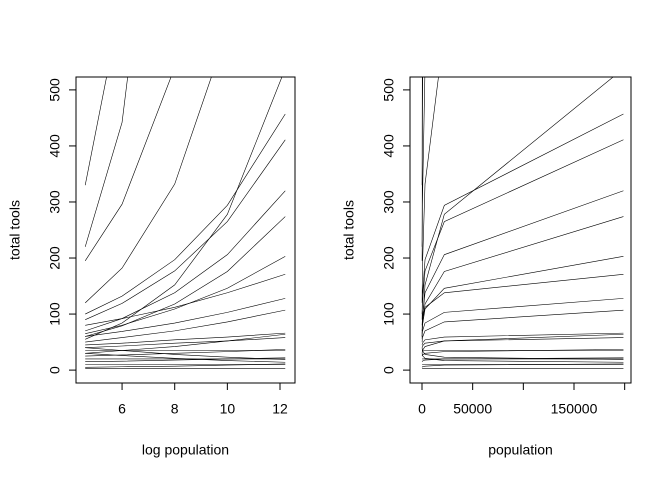  What do you see at coordinates (422, 409) in the screenshot?
I see `x-tick-label: 0` at bounding box center [422, 409].